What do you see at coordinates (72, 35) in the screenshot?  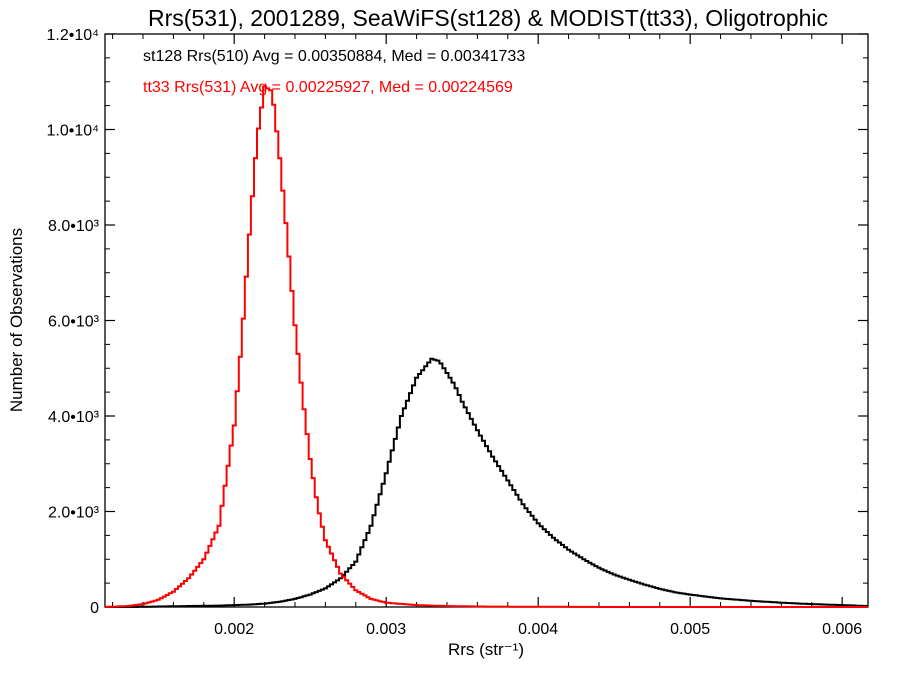 I see `y-tick-label: 1.2•10⁴` at bounding box center [72, 35].